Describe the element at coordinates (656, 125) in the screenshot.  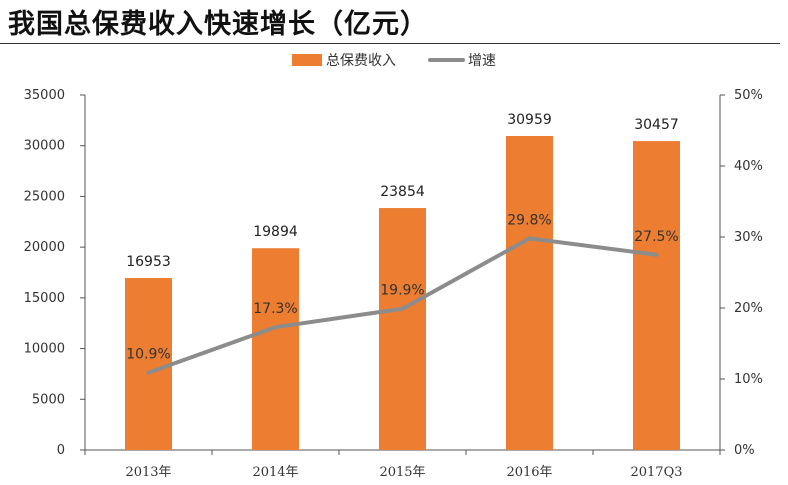
I see `bar-value-label: 30457` at that location.